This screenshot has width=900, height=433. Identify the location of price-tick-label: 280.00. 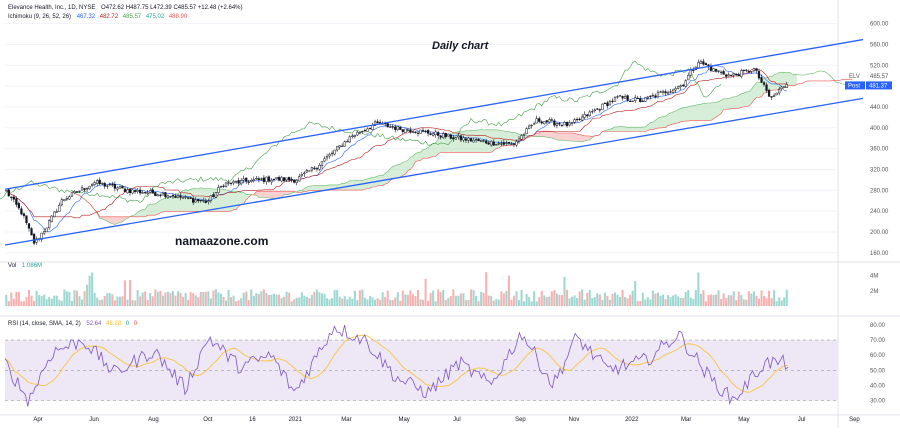
(879, 191).